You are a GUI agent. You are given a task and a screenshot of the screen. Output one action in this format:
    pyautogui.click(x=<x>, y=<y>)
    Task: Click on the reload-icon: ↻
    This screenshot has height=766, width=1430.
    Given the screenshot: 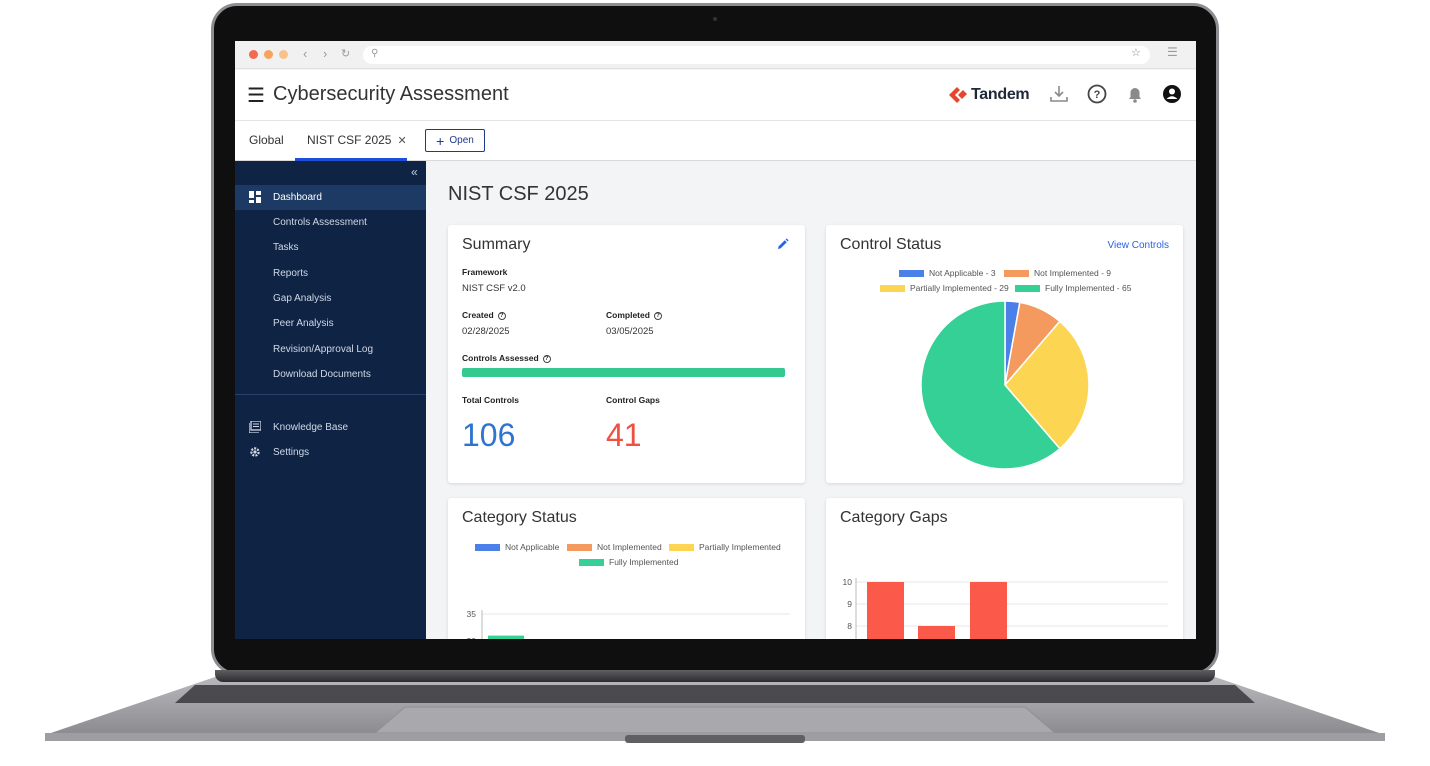 What is the action you would take?
    pyautogui.click(x=346, y=54)
    